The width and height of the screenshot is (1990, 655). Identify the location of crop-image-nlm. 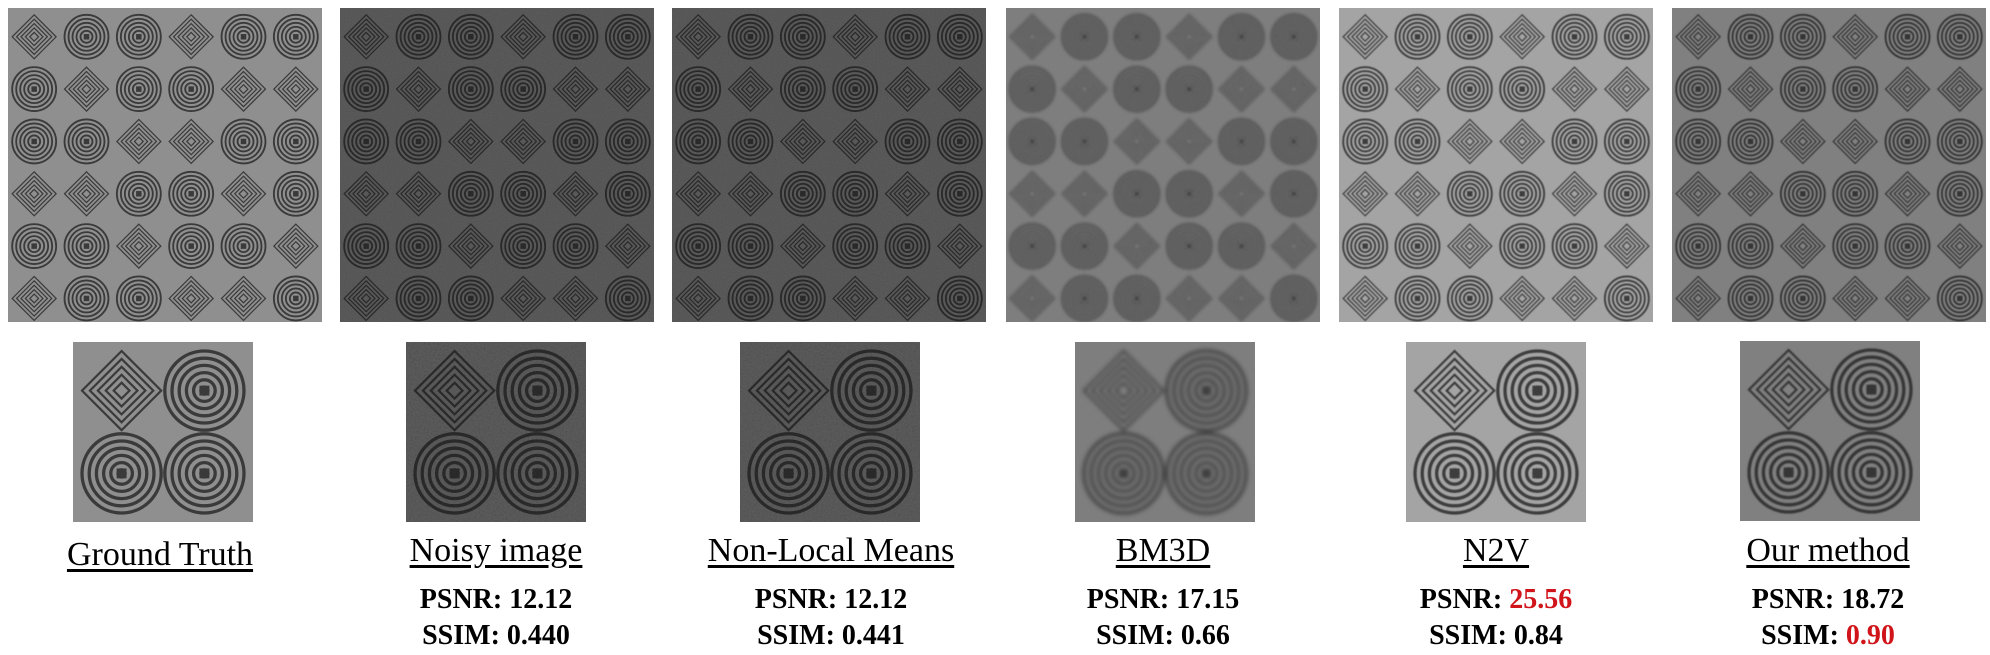
(830, 432).